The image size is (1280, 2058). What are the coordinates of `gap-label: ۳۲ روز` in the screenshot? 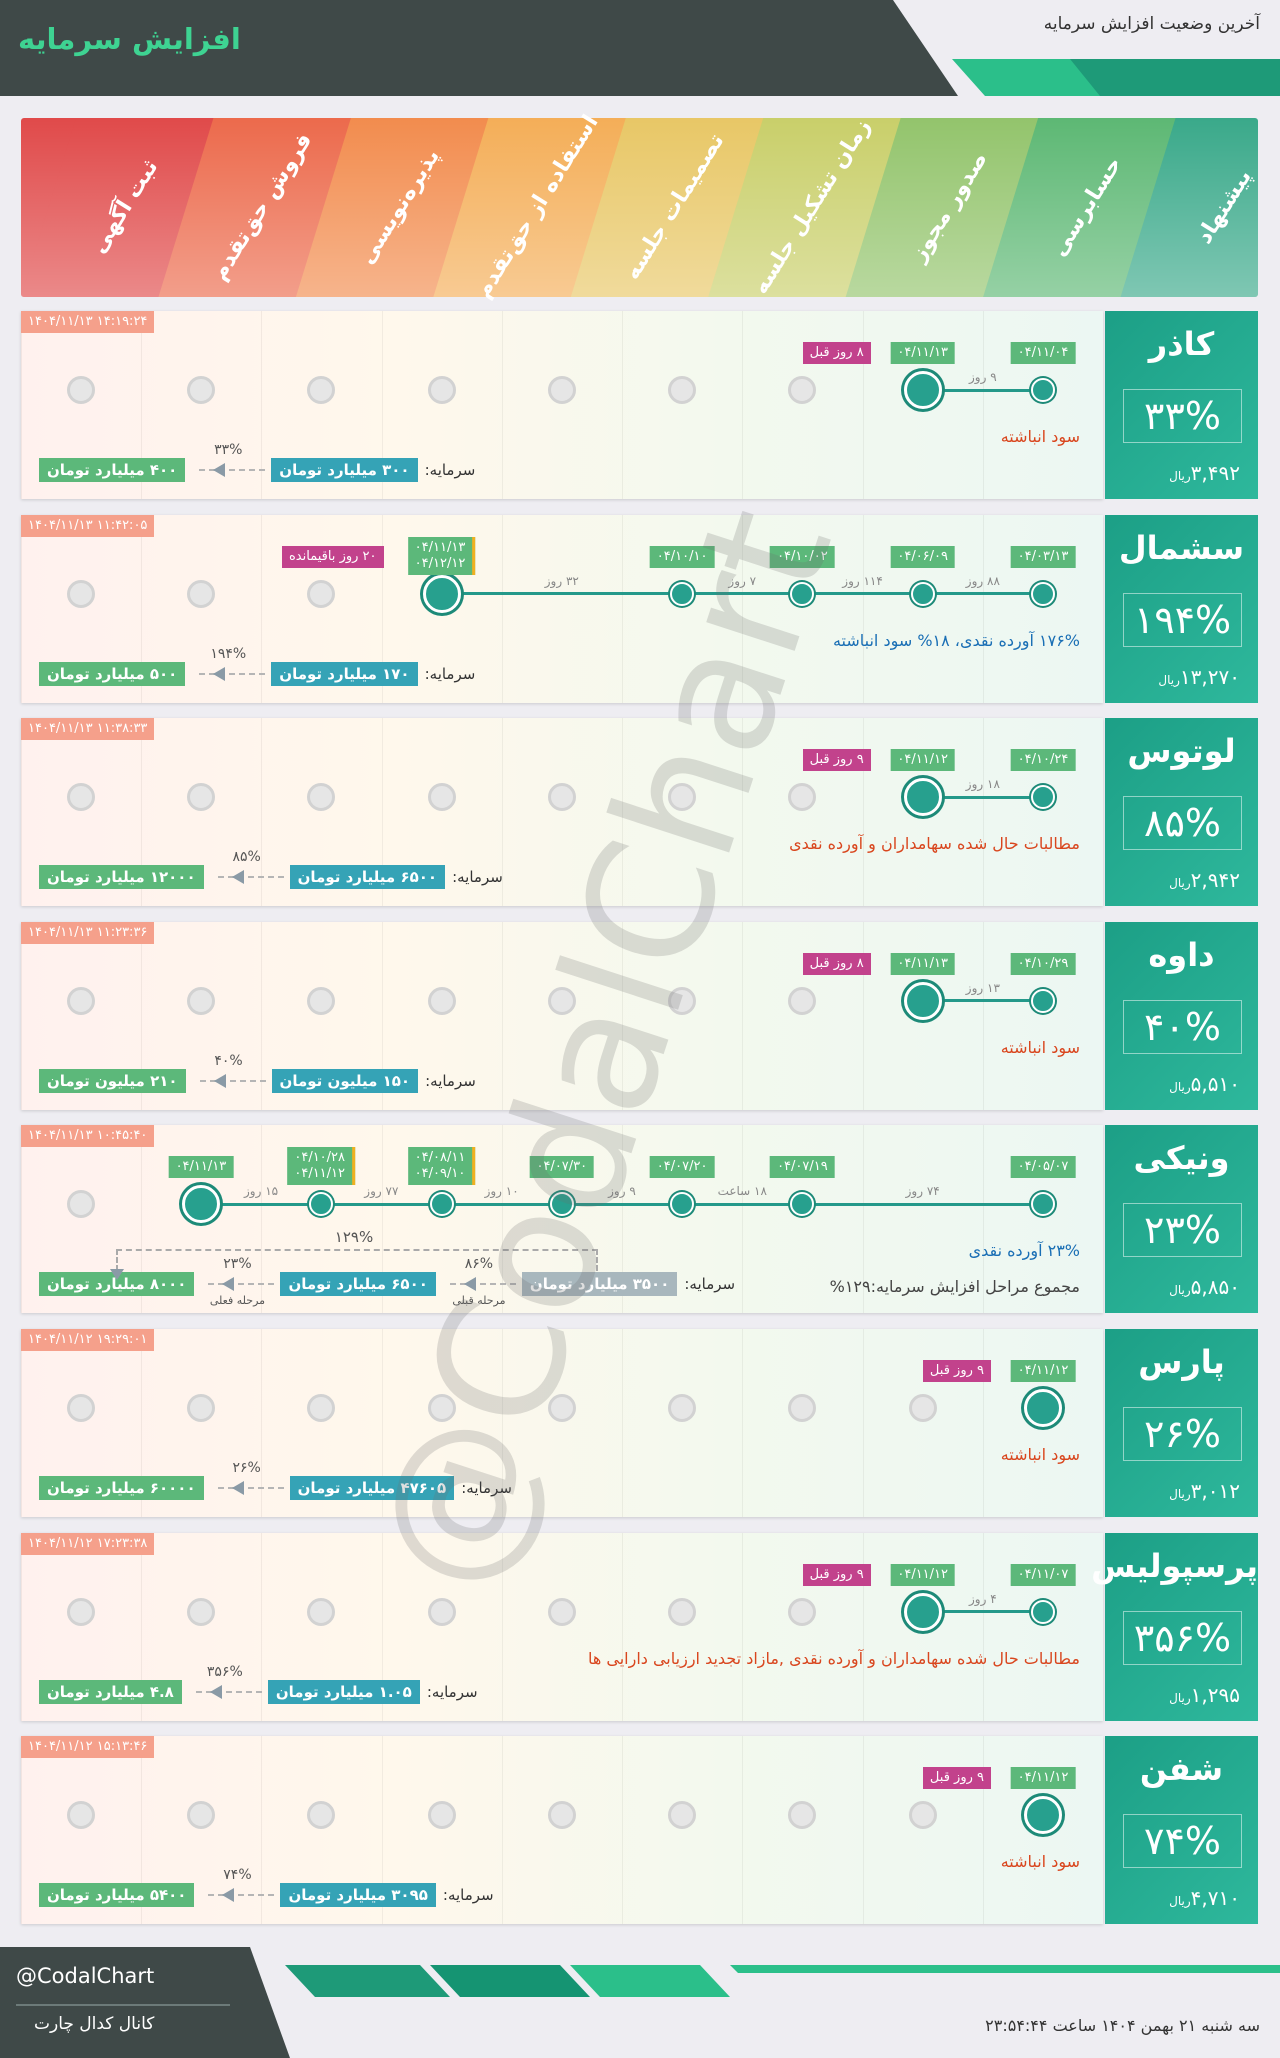 It's located at (561, 580).